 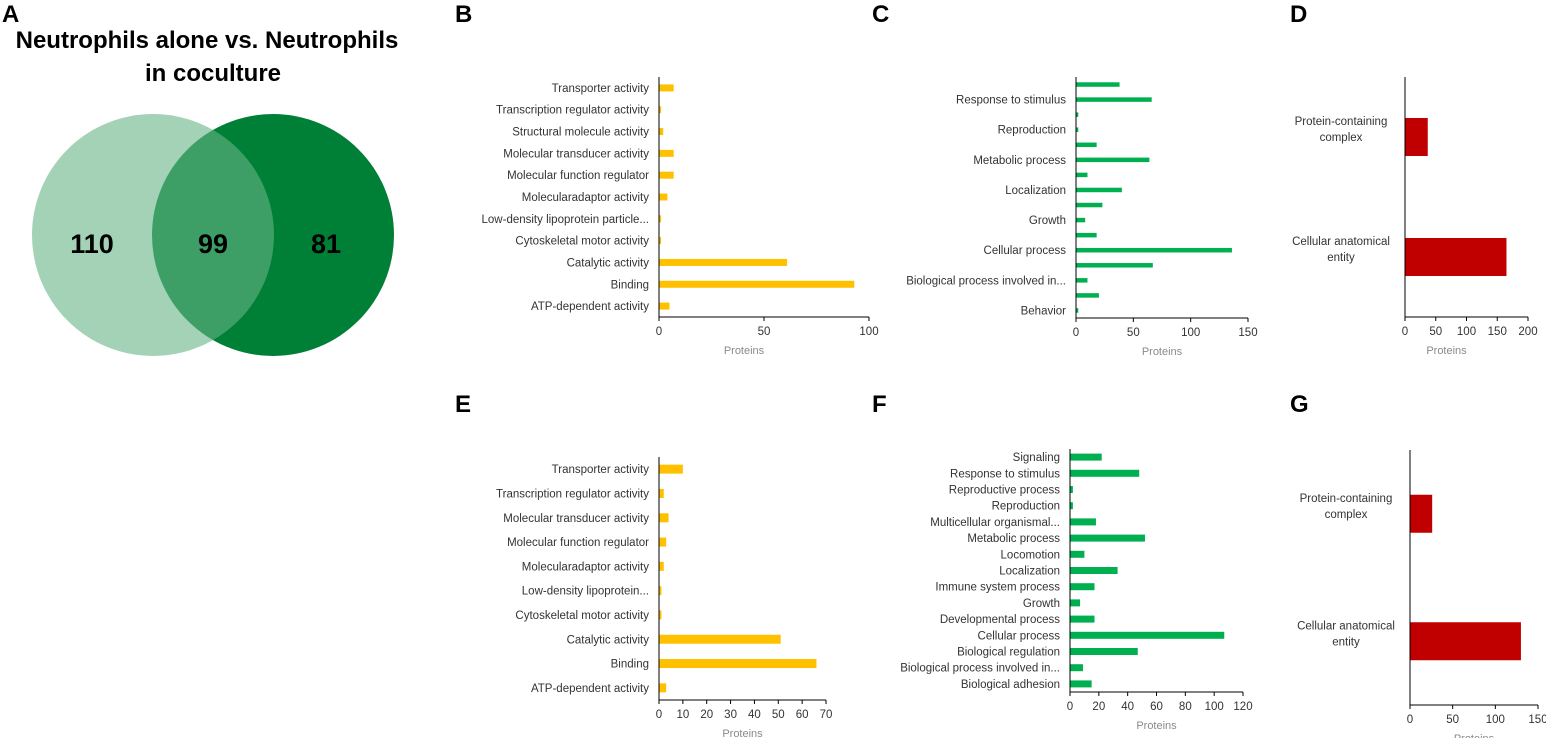 I want to click on category-label-biological-regulation: Biological regulation, so click(x=1008, y=653).